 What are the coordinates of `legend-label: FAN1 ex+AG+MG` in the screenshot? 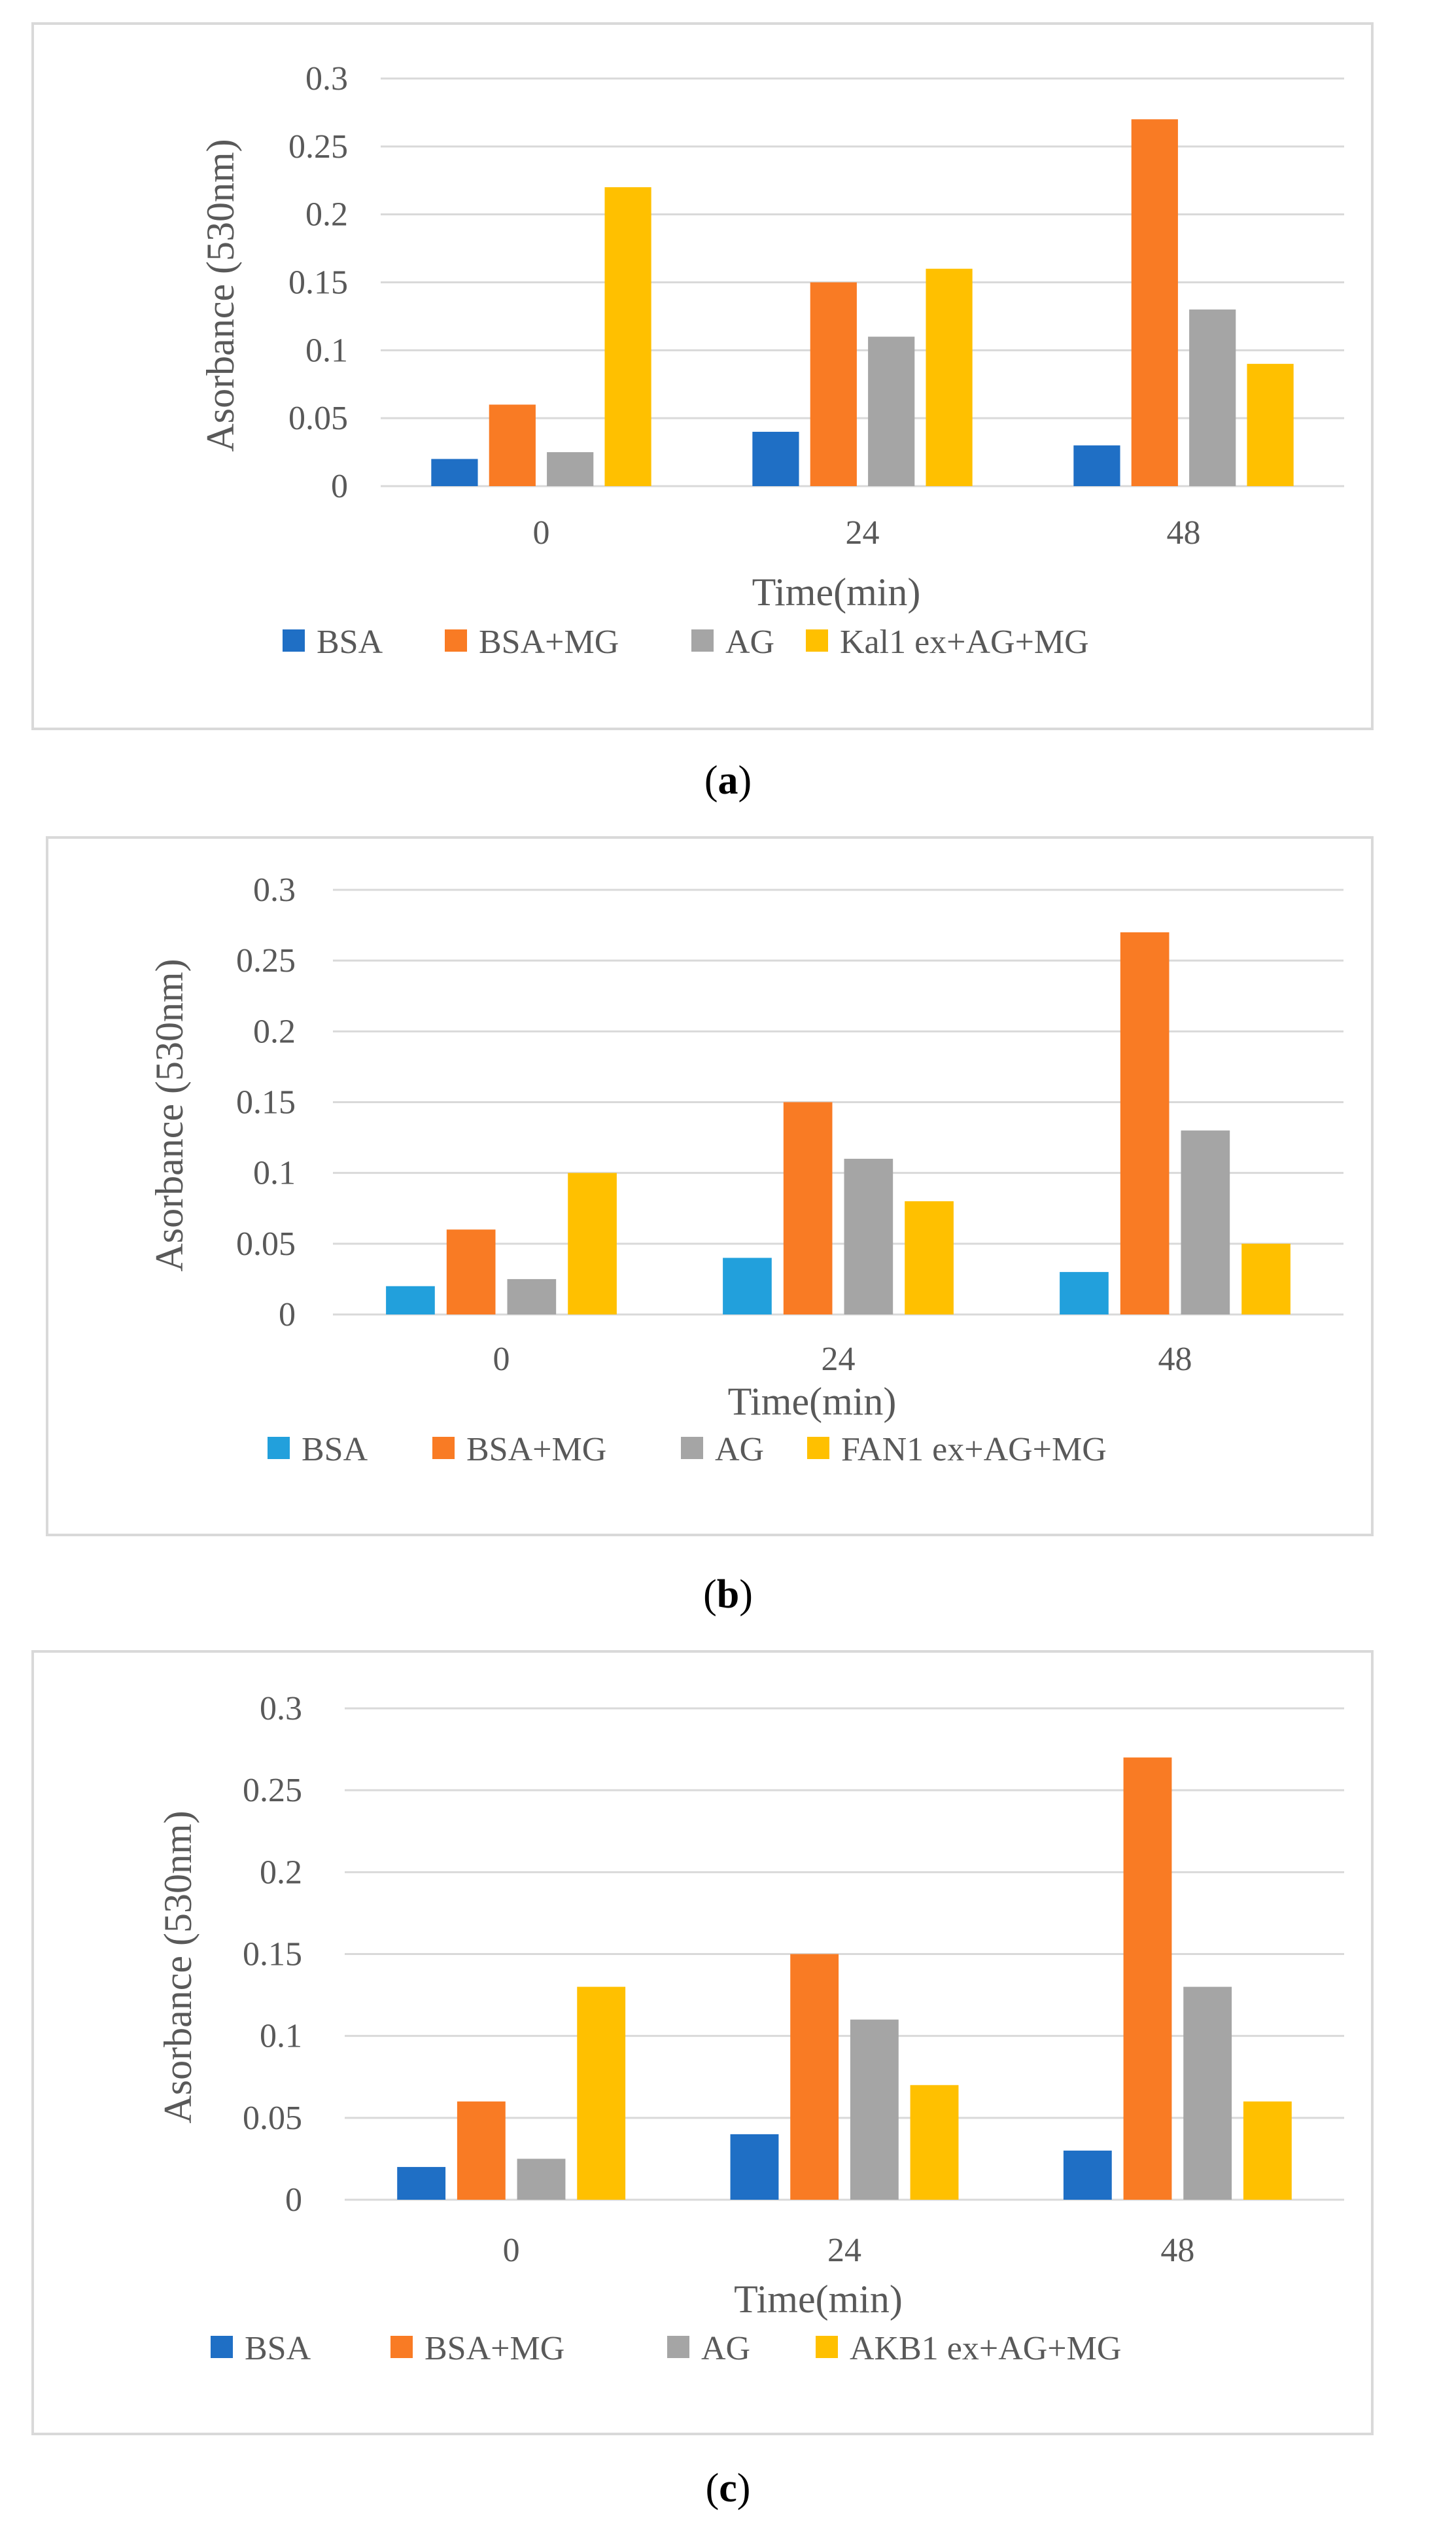 It's located at (974, 1449).